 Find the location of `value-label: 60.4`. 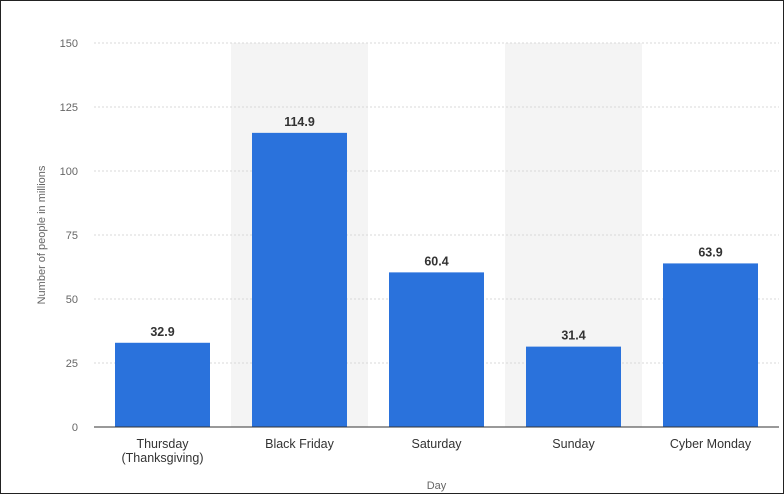

value-label: 60.4 is located at coordinates (436, 261).